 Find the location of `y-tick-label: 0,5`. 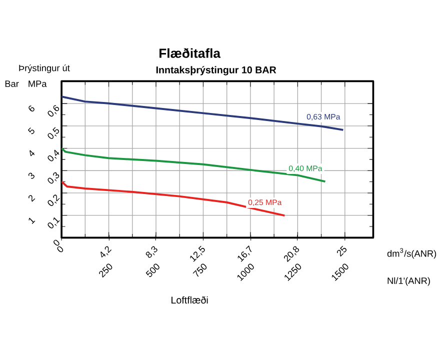

y-tick-label: 0,5 is located at coordinates (54, 133).